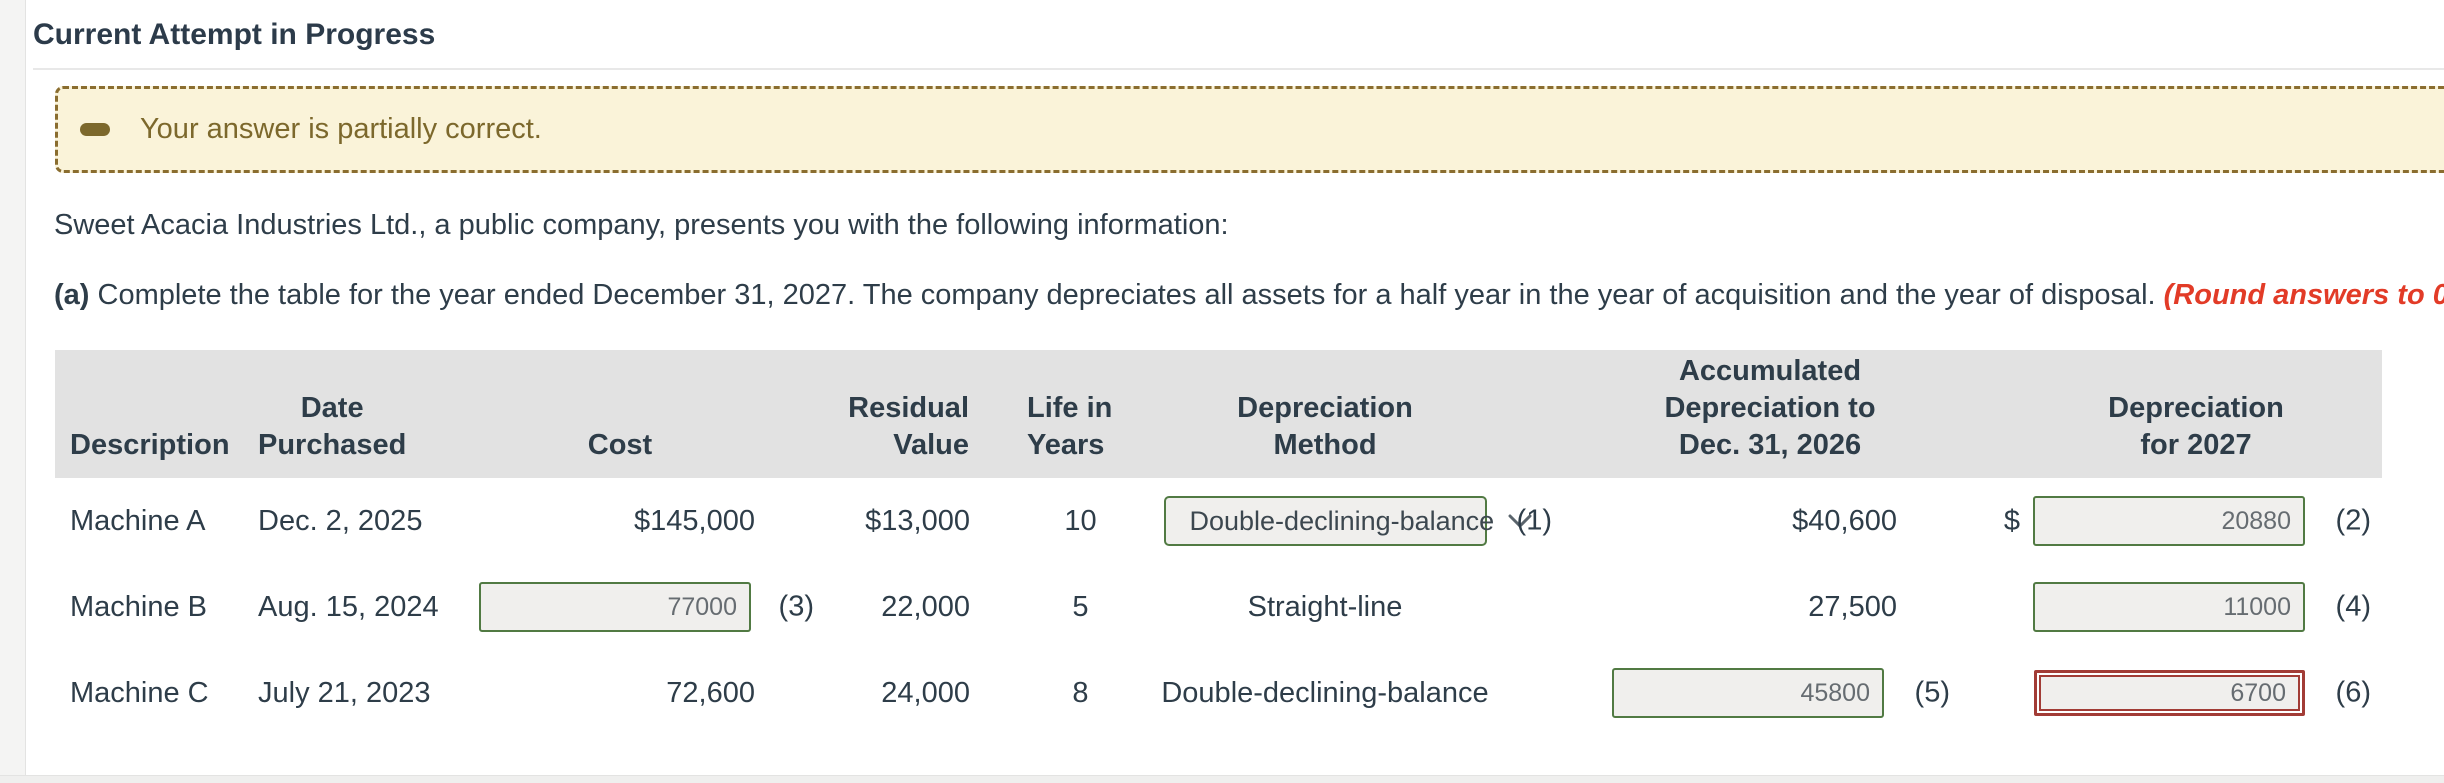 This screenshot has height=783, width=2444. I want to click on cell-depreciation-2027: (4), so click(2171, 607).